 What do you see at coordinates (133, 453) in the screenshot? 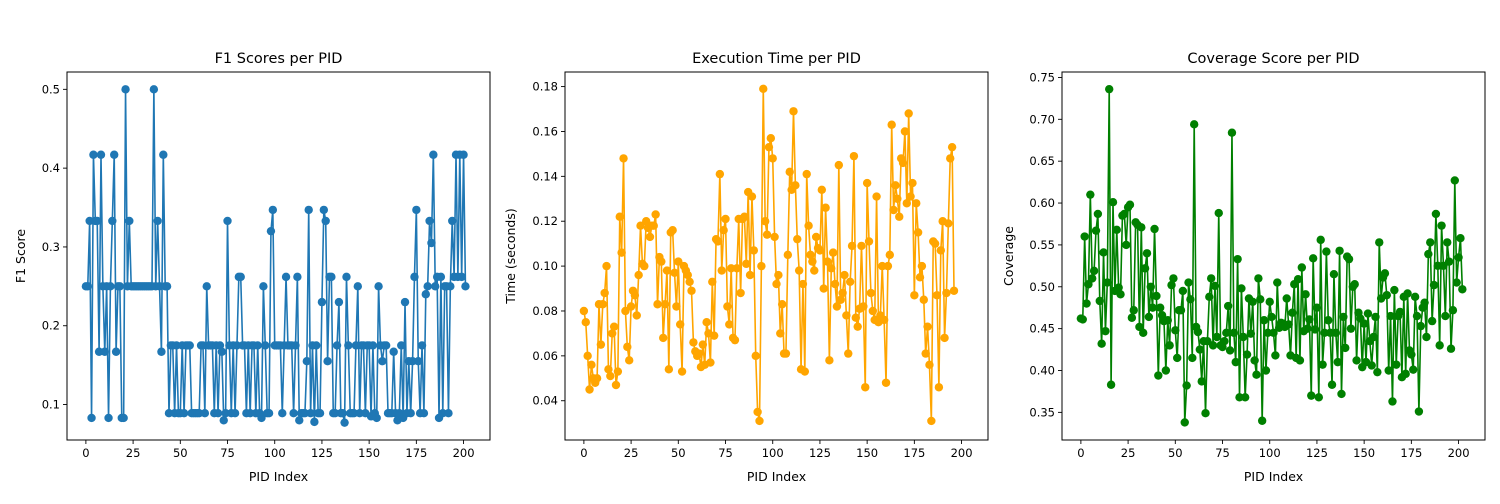
I see `x-tick-label: 25` at bounding box center [133, 453].